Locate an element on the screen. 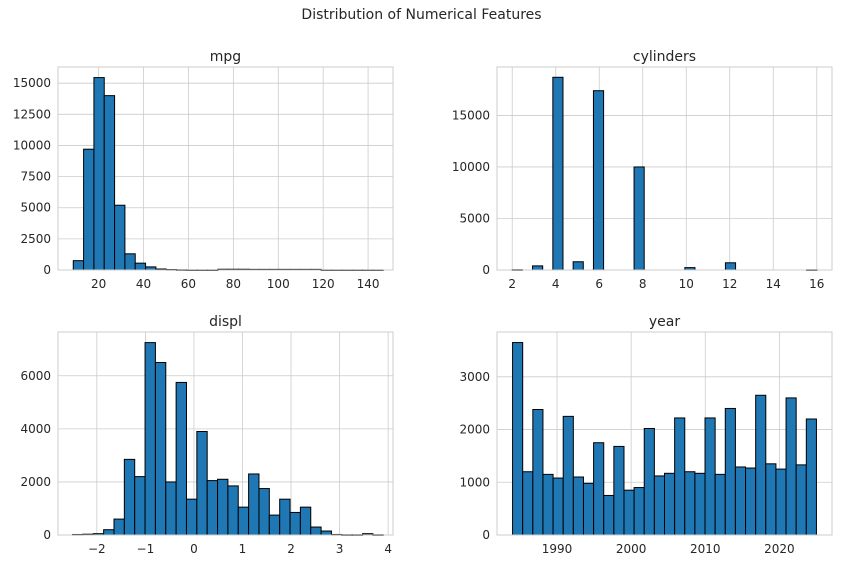 This screenshot has width=843, height=565. displ-ytick-label: 6000 is located at coordinates (35, 376).